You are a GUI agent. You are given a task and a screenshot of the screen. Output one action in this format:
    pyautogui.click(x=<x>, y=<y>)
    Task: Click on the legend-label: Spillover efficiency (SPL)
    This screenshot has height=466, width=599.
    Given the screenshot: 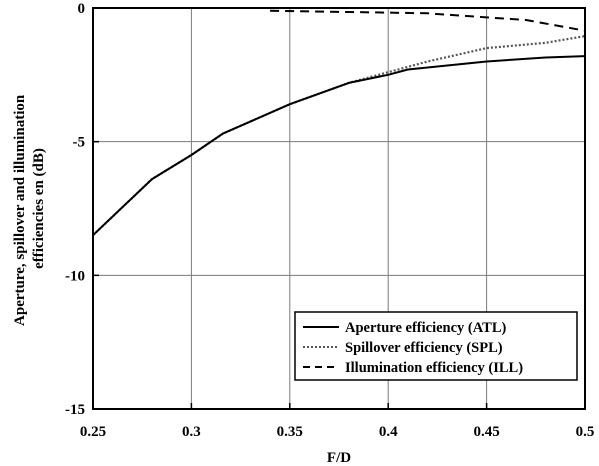 What is the action you would take?
    pyautogui.click(x=424, y=348)
    